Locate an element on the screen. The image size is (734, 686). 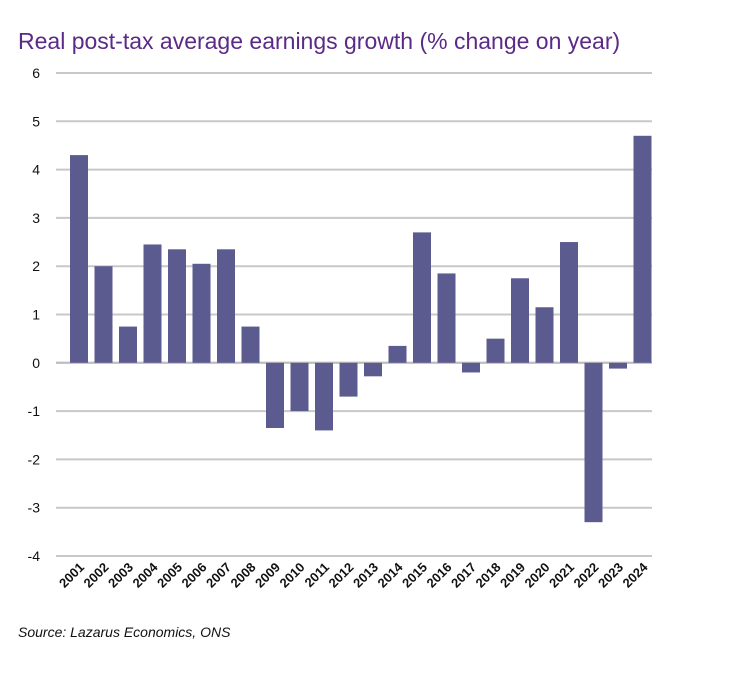
bar-2014 is located at coordinates (397, 354).